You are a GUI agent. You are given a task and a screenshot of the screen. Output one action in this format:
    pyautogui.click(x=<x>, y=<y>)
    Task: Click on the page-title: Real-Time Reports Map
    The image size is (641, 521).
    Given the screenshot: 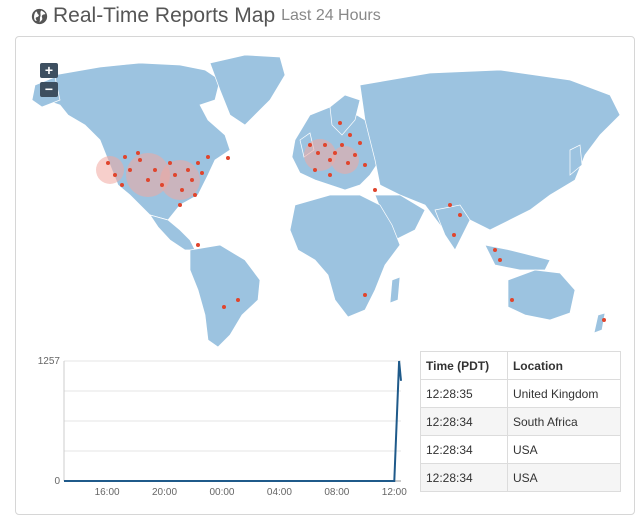 What is the action you would take?
    pyautogui.click(x=164, y=15)
    